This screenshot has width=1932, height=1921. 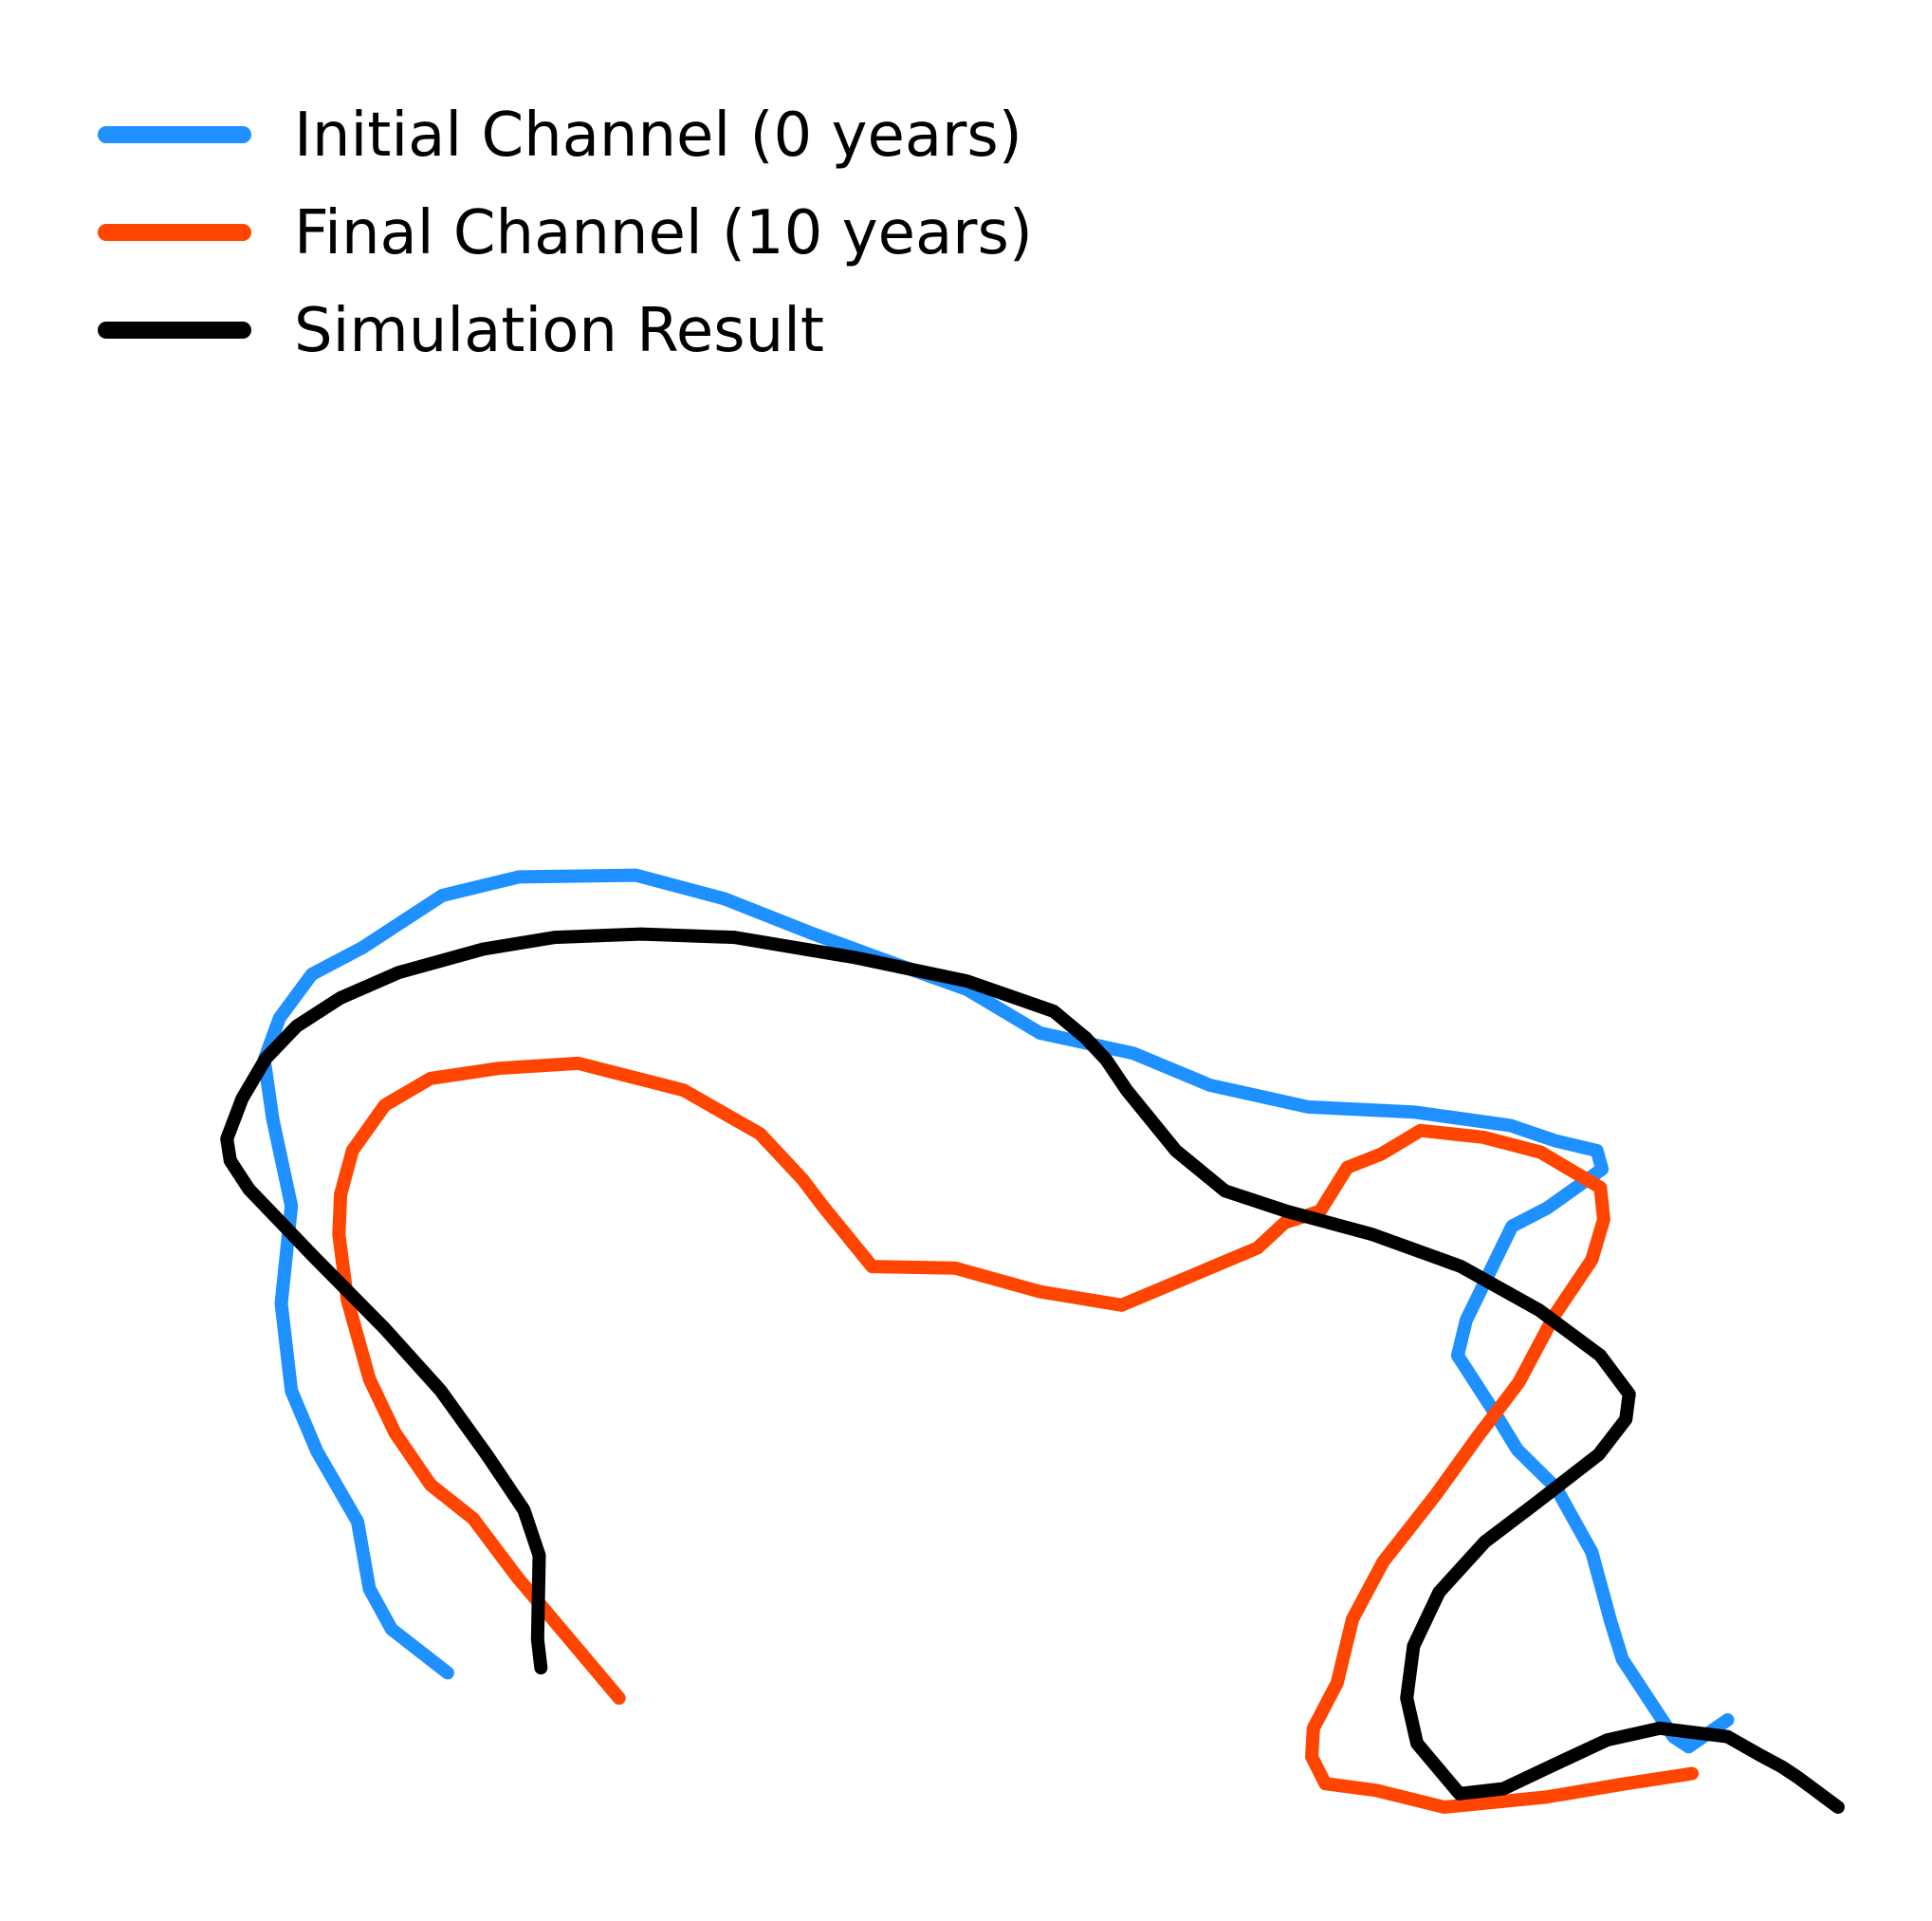 What do you see at coordinates (663, 233) in the screenshot?
I see `legend-label-final-channel: Final Channel (10 years)` at bounding box center [663, 233].